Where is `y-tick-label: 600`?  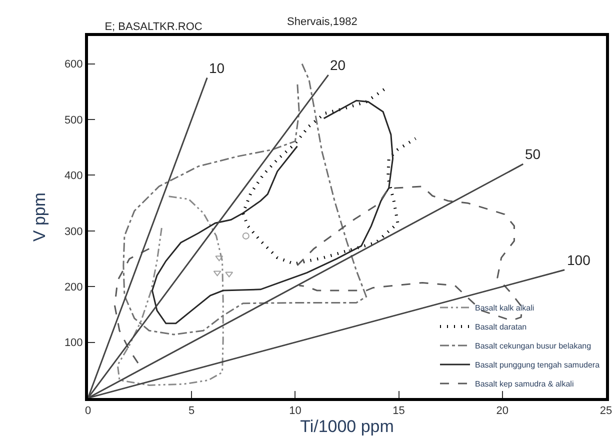 y-tick-label: 600 is located at coordinates (73, 64).